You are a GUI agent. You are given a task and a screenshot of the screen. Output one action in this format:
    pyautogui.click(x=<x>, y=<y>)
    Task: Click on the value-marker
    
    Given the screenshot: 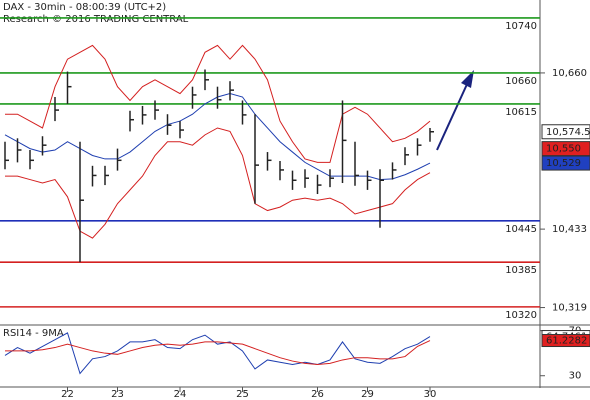 What is the action you would take?
    pyautogui.click(x=565, y=341)
    